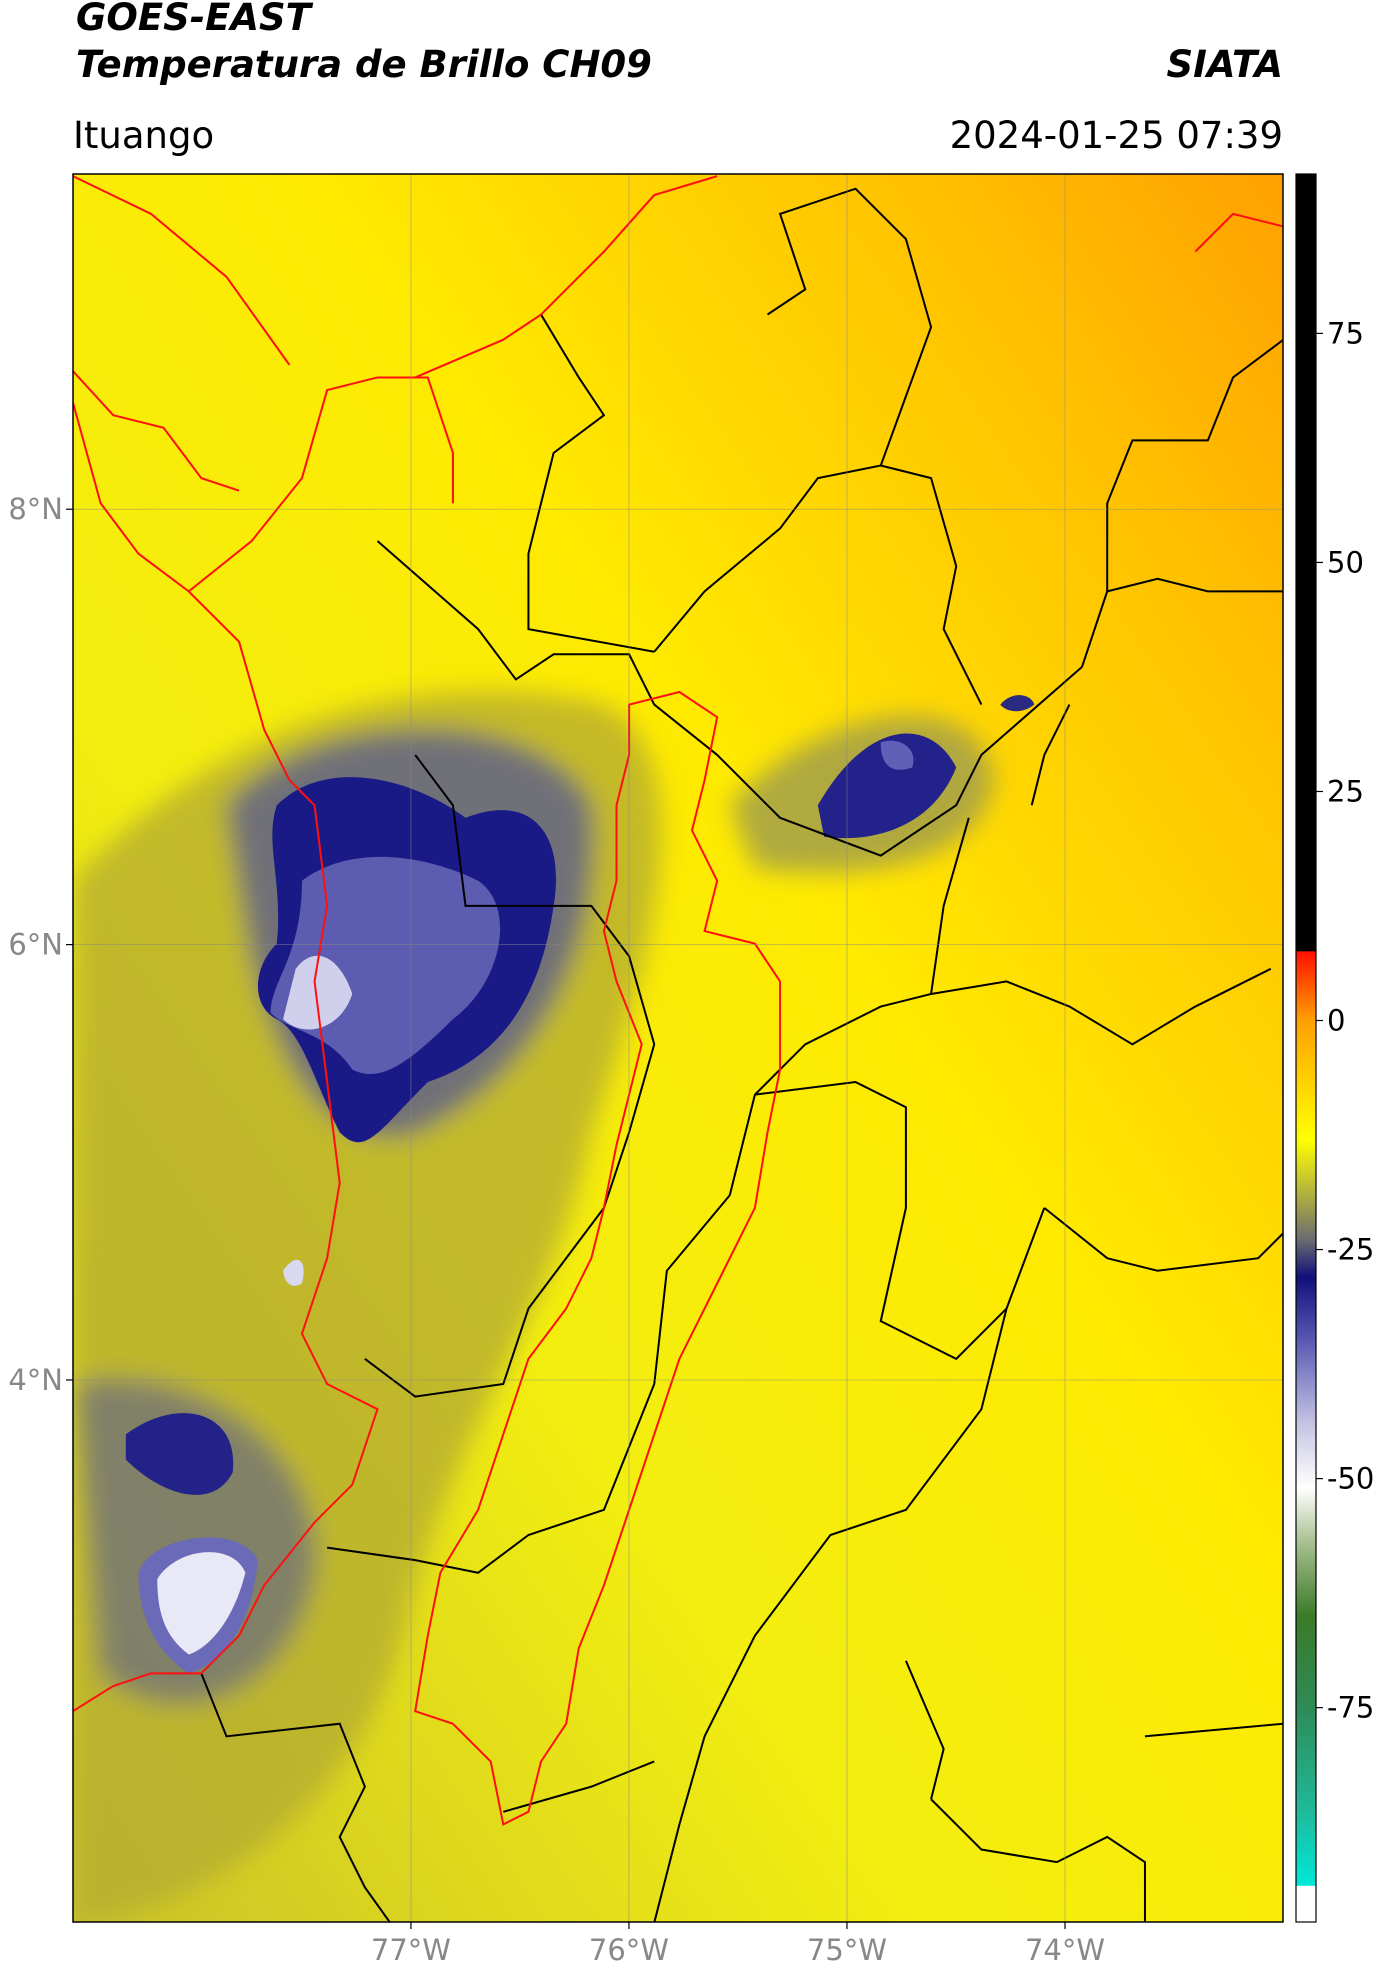 This screenshot has height=1981, width=1384. Describe the element at coordinates (1350, 1708) in the screenshot. I see `colorbar-tick-label: -75` at that location.